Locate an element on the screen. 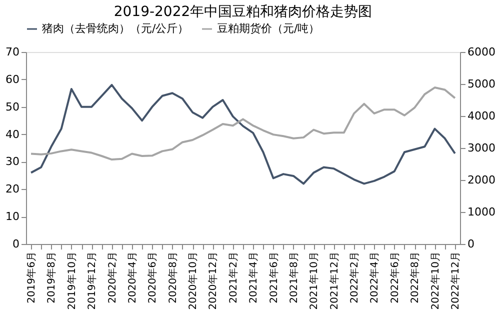 This screenshot has width=500, height=315. x-tick-label: 2021年10月 is located at coordinates (314, 281).